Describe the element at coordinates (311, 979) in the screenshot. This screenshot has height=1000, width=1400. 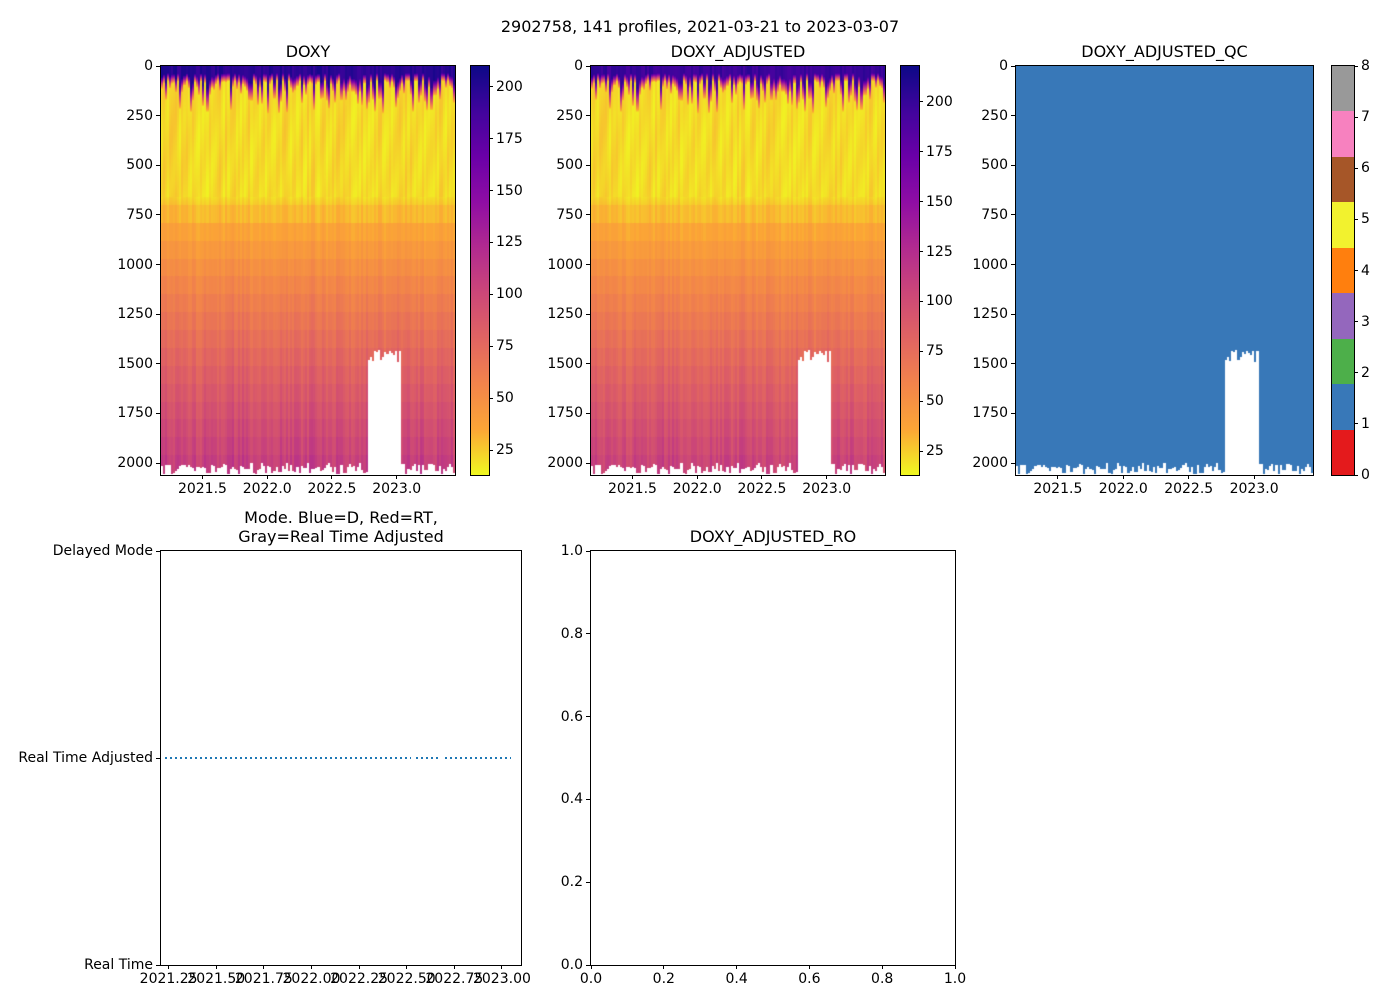
I see `tick-label: 2022.00` at that location.